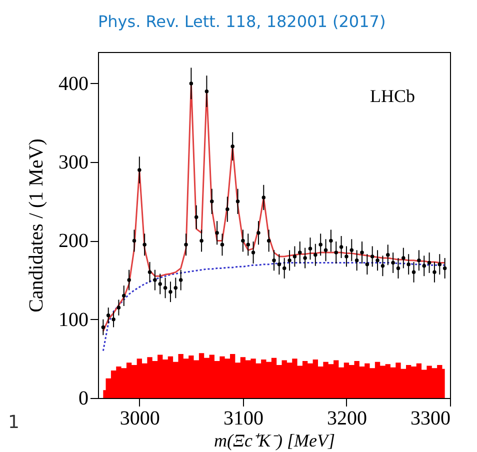  What do you see at coordinates (37, 225) in the screenshot?
I see `y-axis-title: Candidates / (1 MeV)` at bounding box center [37, 225].